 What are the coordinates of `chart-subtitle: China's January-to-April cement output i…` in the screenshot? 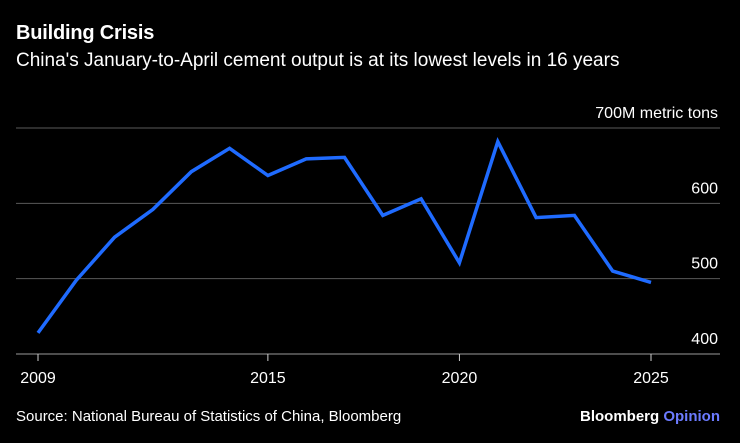 It's located at (318, 60).